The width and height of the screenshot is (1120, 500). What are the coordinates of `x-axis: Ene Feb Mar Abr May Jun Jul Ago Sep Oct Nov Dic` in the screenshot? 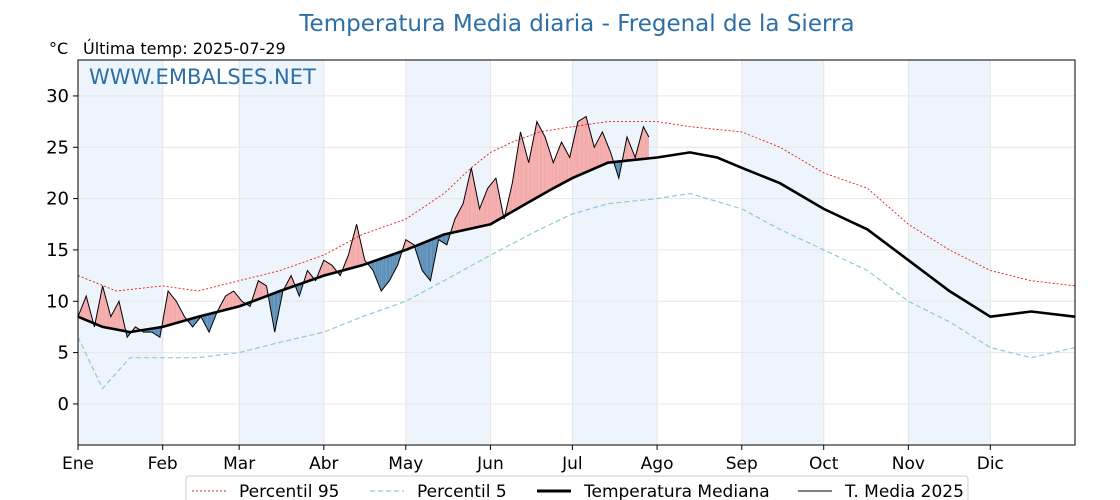 It's located at (533, 459).